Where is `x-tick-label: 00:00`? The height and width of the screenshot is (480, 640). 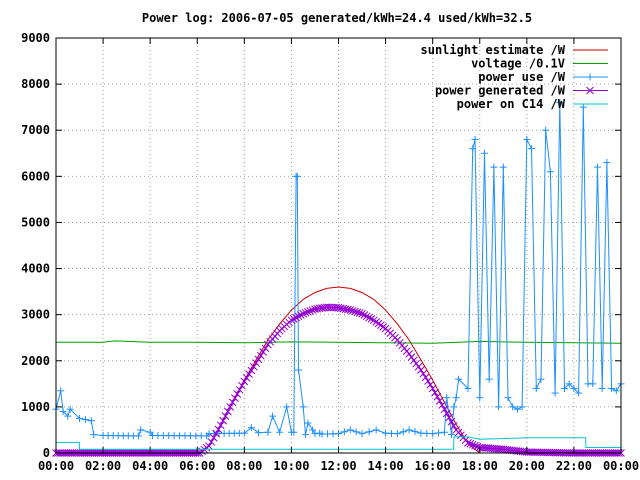
x-tick-label: 00:00 is located at coordinates (56, 466).